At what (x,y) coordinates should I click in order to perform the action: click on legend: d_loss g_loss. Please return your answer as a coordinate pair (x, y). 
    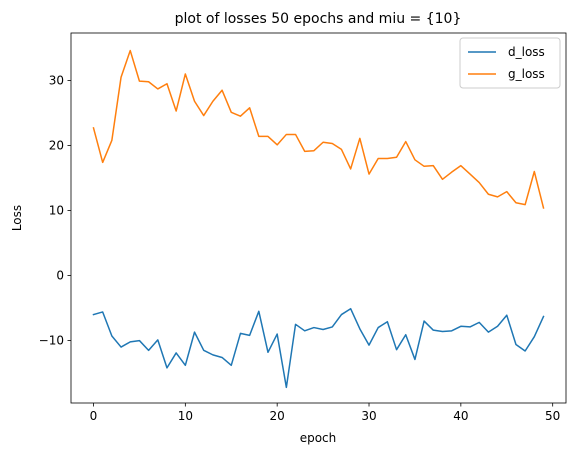
    Looking at the image, I should click on (510, 63).